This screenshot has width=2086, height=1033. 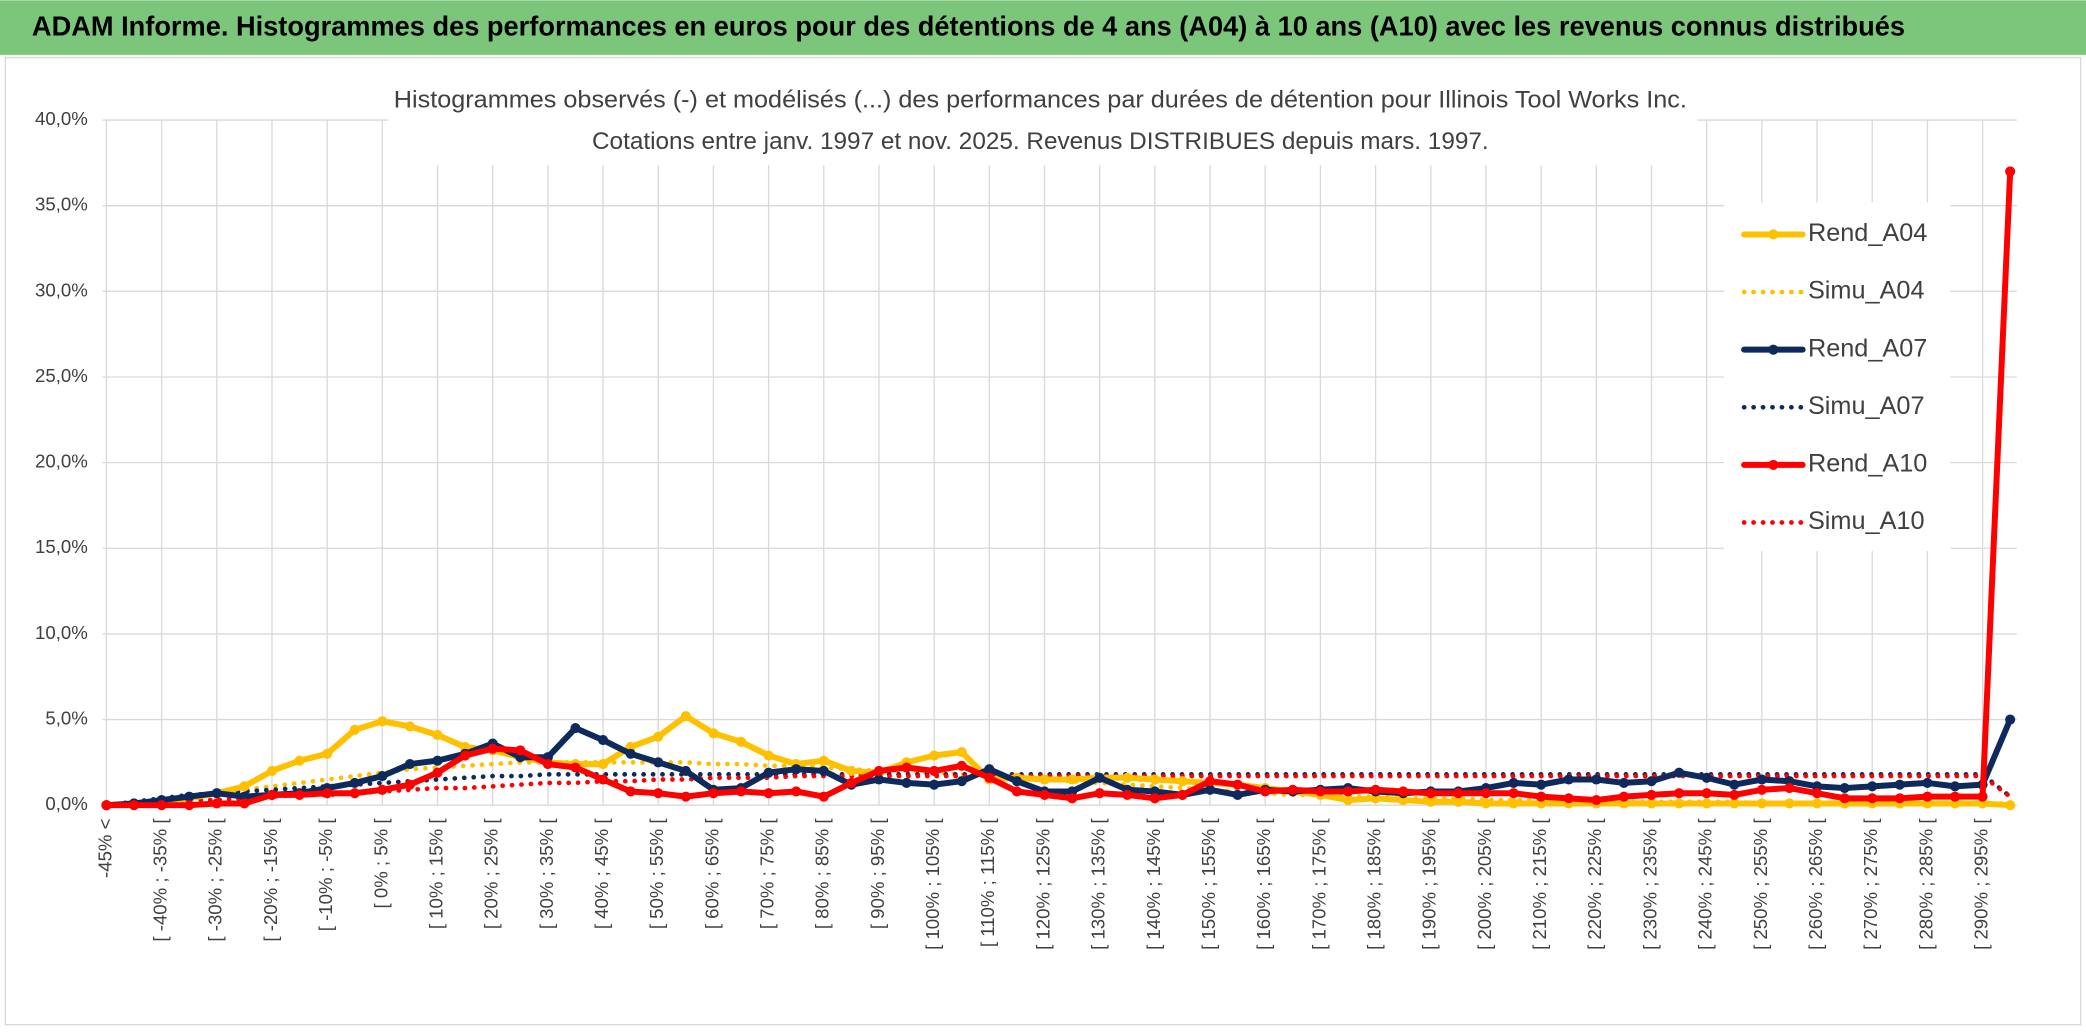 What do you see at coordinates (1815, 884) in the screenshot?
I see `x-tick-label: [ 260% ; 265% [` at bounding box center [1815, 884].